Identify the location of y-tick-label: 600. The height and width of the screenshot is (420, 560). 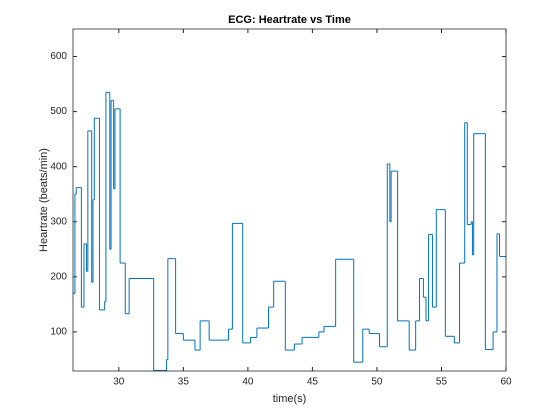
(58, 56).